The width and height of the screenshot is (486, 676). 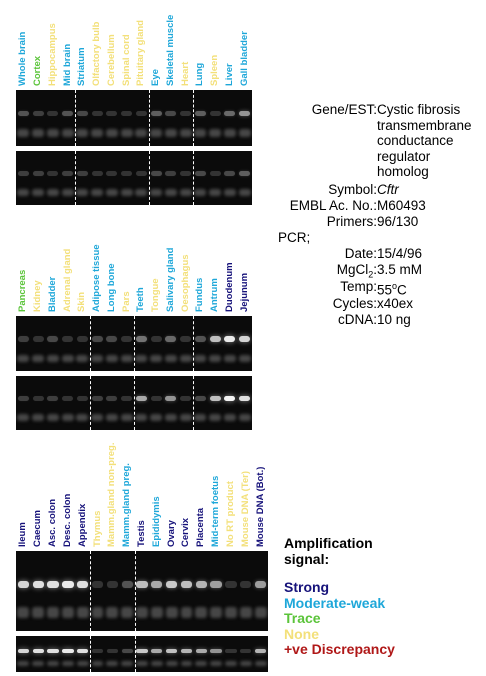 What do you see at coordinates (419, 109) in the screenshot?
I see `gene-line-1: Cystic fibrosis` at bounding box center [419, 109].